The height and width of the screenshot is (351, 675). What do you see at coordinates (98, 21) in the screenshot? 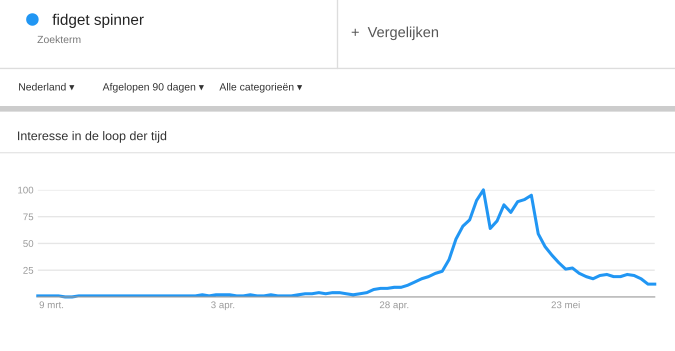
I see `legend-label: fidget spinner` at bounding box center [98, 21].